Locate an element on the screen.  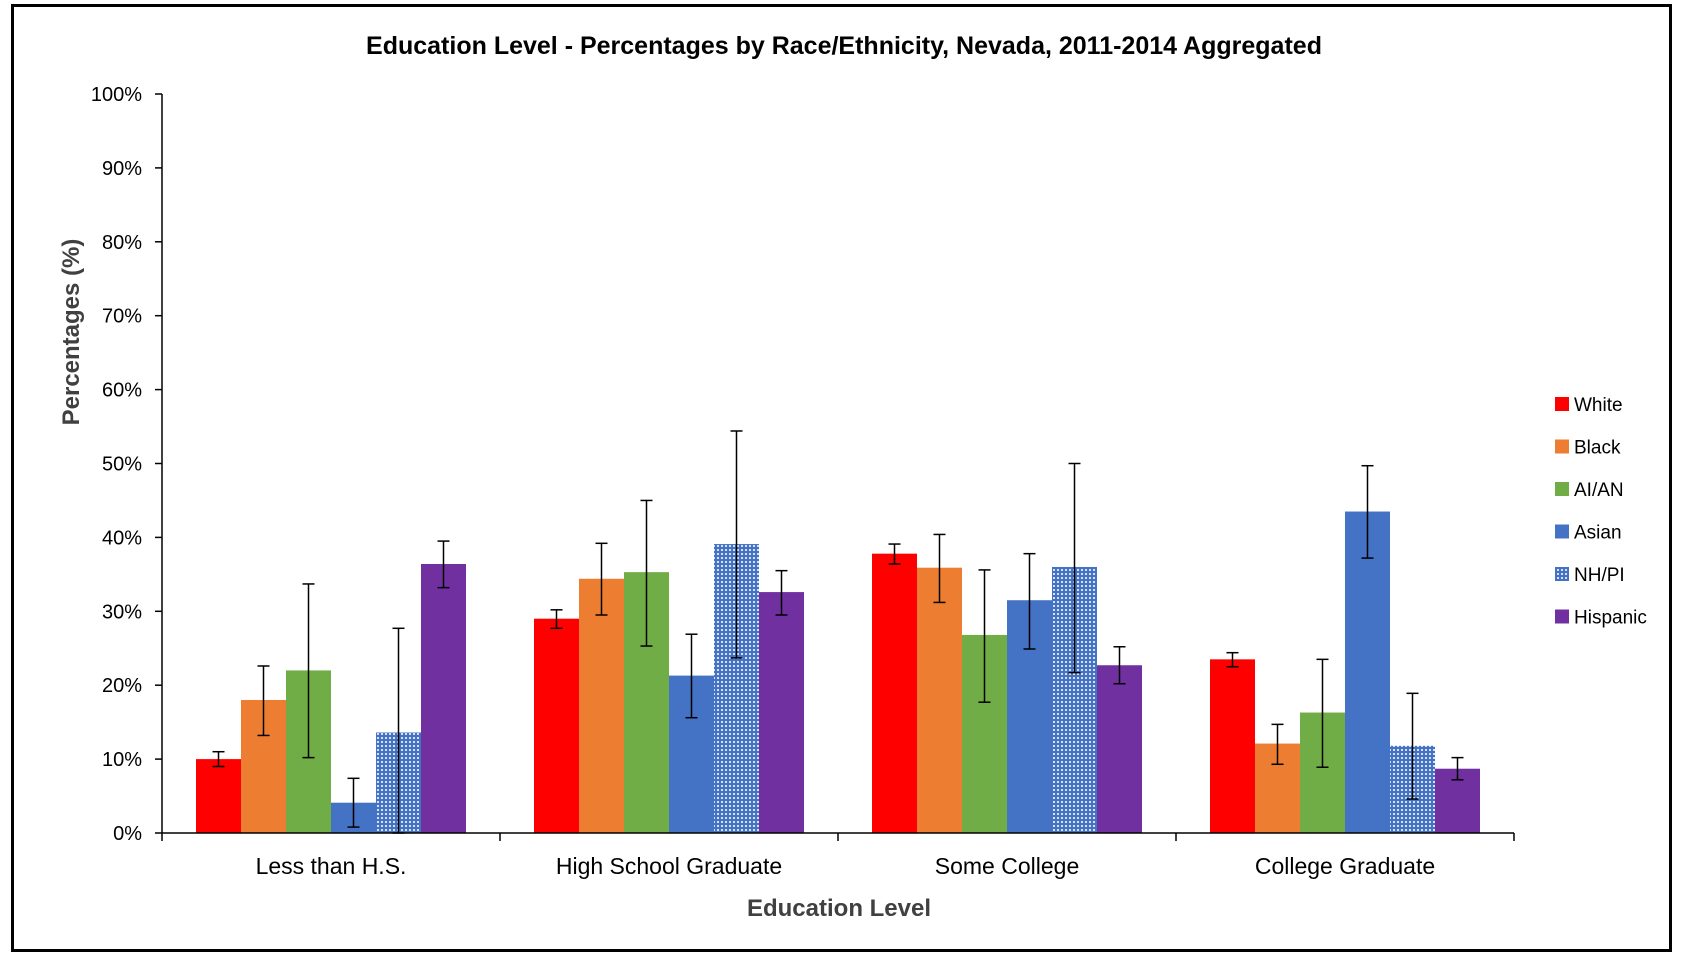
legend-label: Hispanic is located at coordinates (1610, 618).